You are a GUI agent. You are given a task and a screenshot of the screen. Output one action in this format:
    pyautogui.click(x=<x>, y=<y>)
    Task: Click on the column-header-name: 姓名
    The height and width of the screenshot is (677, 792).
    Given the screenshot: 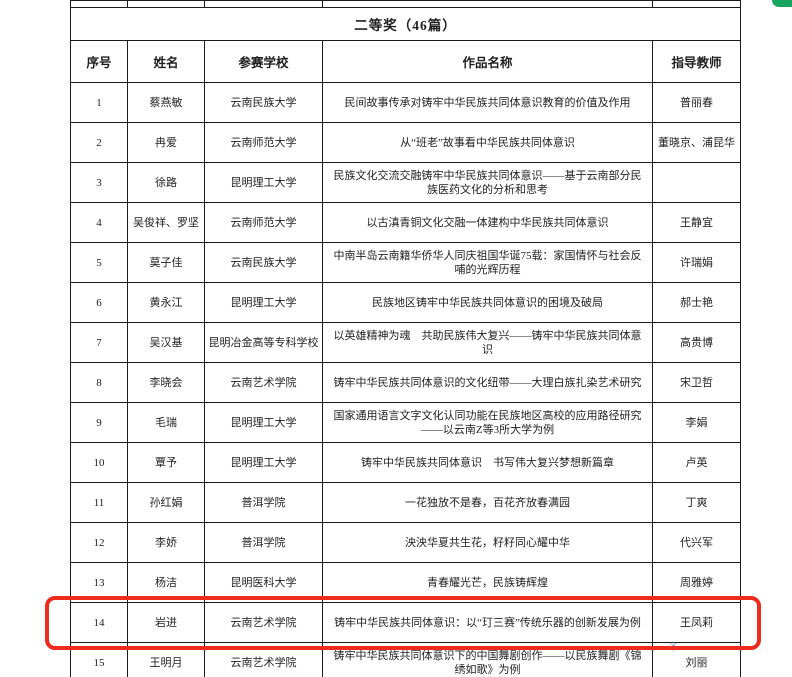 What is the action you would take?
    pyautogui.click(x=166, y=61)
    